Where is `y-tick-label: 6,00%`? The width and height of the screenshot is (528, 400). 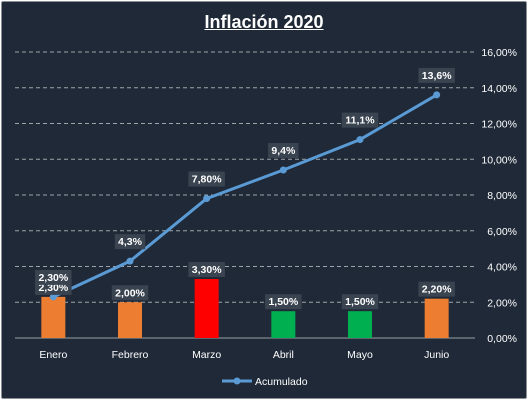
y-tick-label: 6,00% is located at coordinates (502, 232).